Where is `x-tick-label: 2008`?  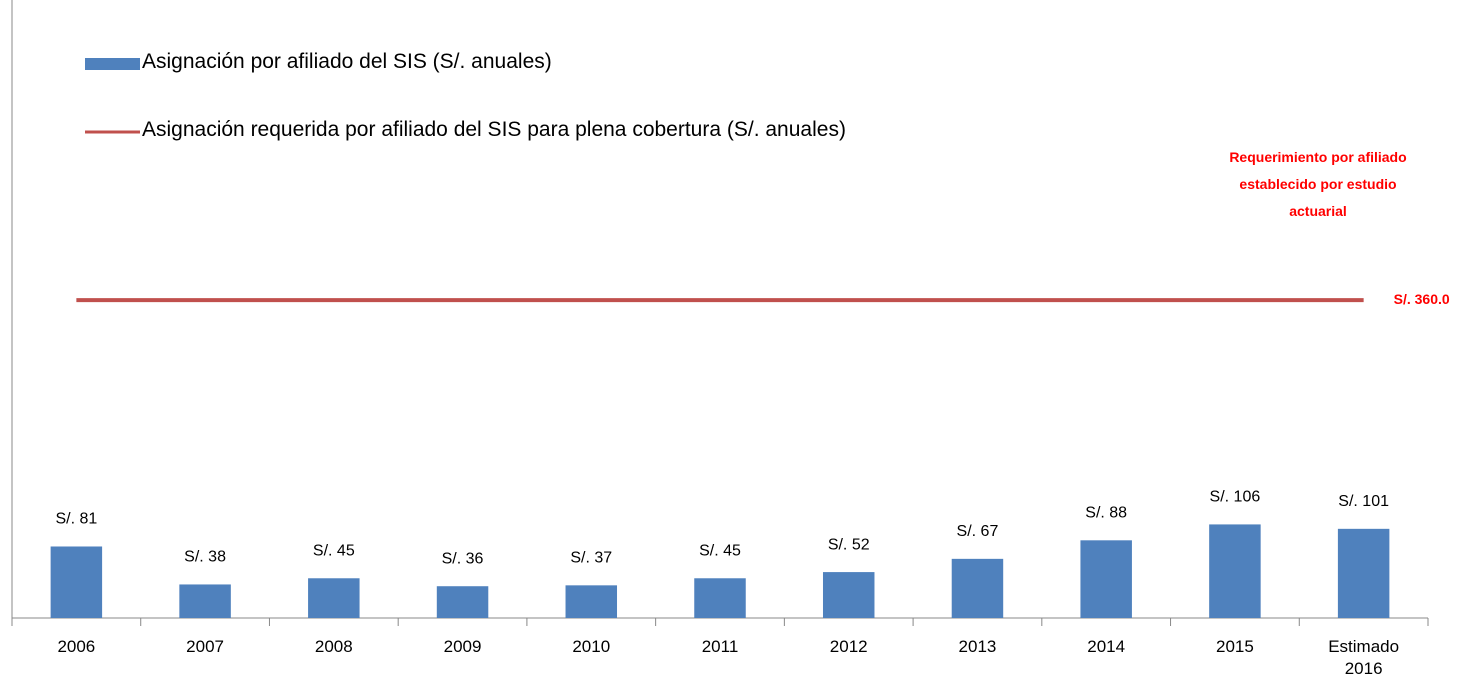 x-tick-label: 2008 is located at coordinates (333, 646).